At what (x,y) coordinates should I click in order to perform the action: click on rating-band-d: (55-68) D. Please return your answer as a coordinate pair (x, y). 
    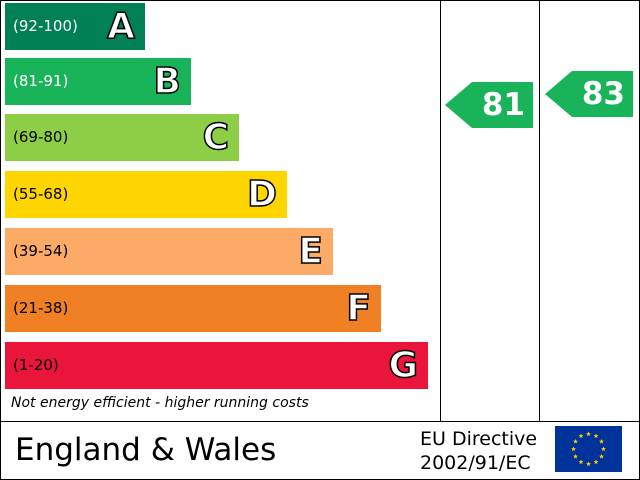
    Looking at the image, I should click on (146, 194).